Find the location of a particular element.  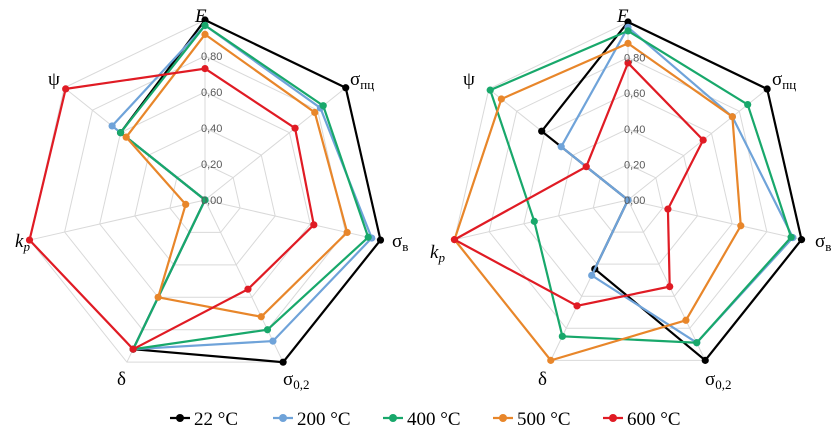

right-axis-label-1: σпц is located at coordinates (784, 80).